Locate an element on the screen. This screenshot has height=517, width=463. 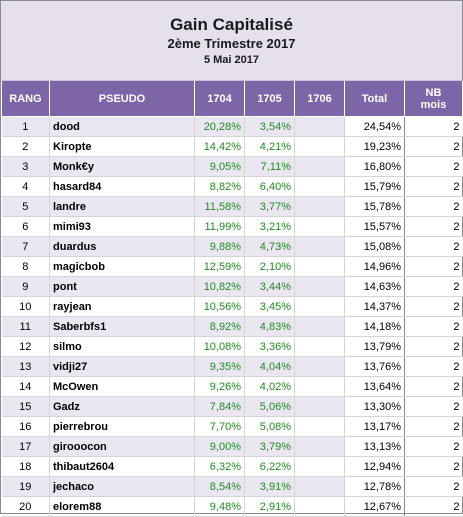
cell-1705: 6,40% is located at coordinates (269, 186).